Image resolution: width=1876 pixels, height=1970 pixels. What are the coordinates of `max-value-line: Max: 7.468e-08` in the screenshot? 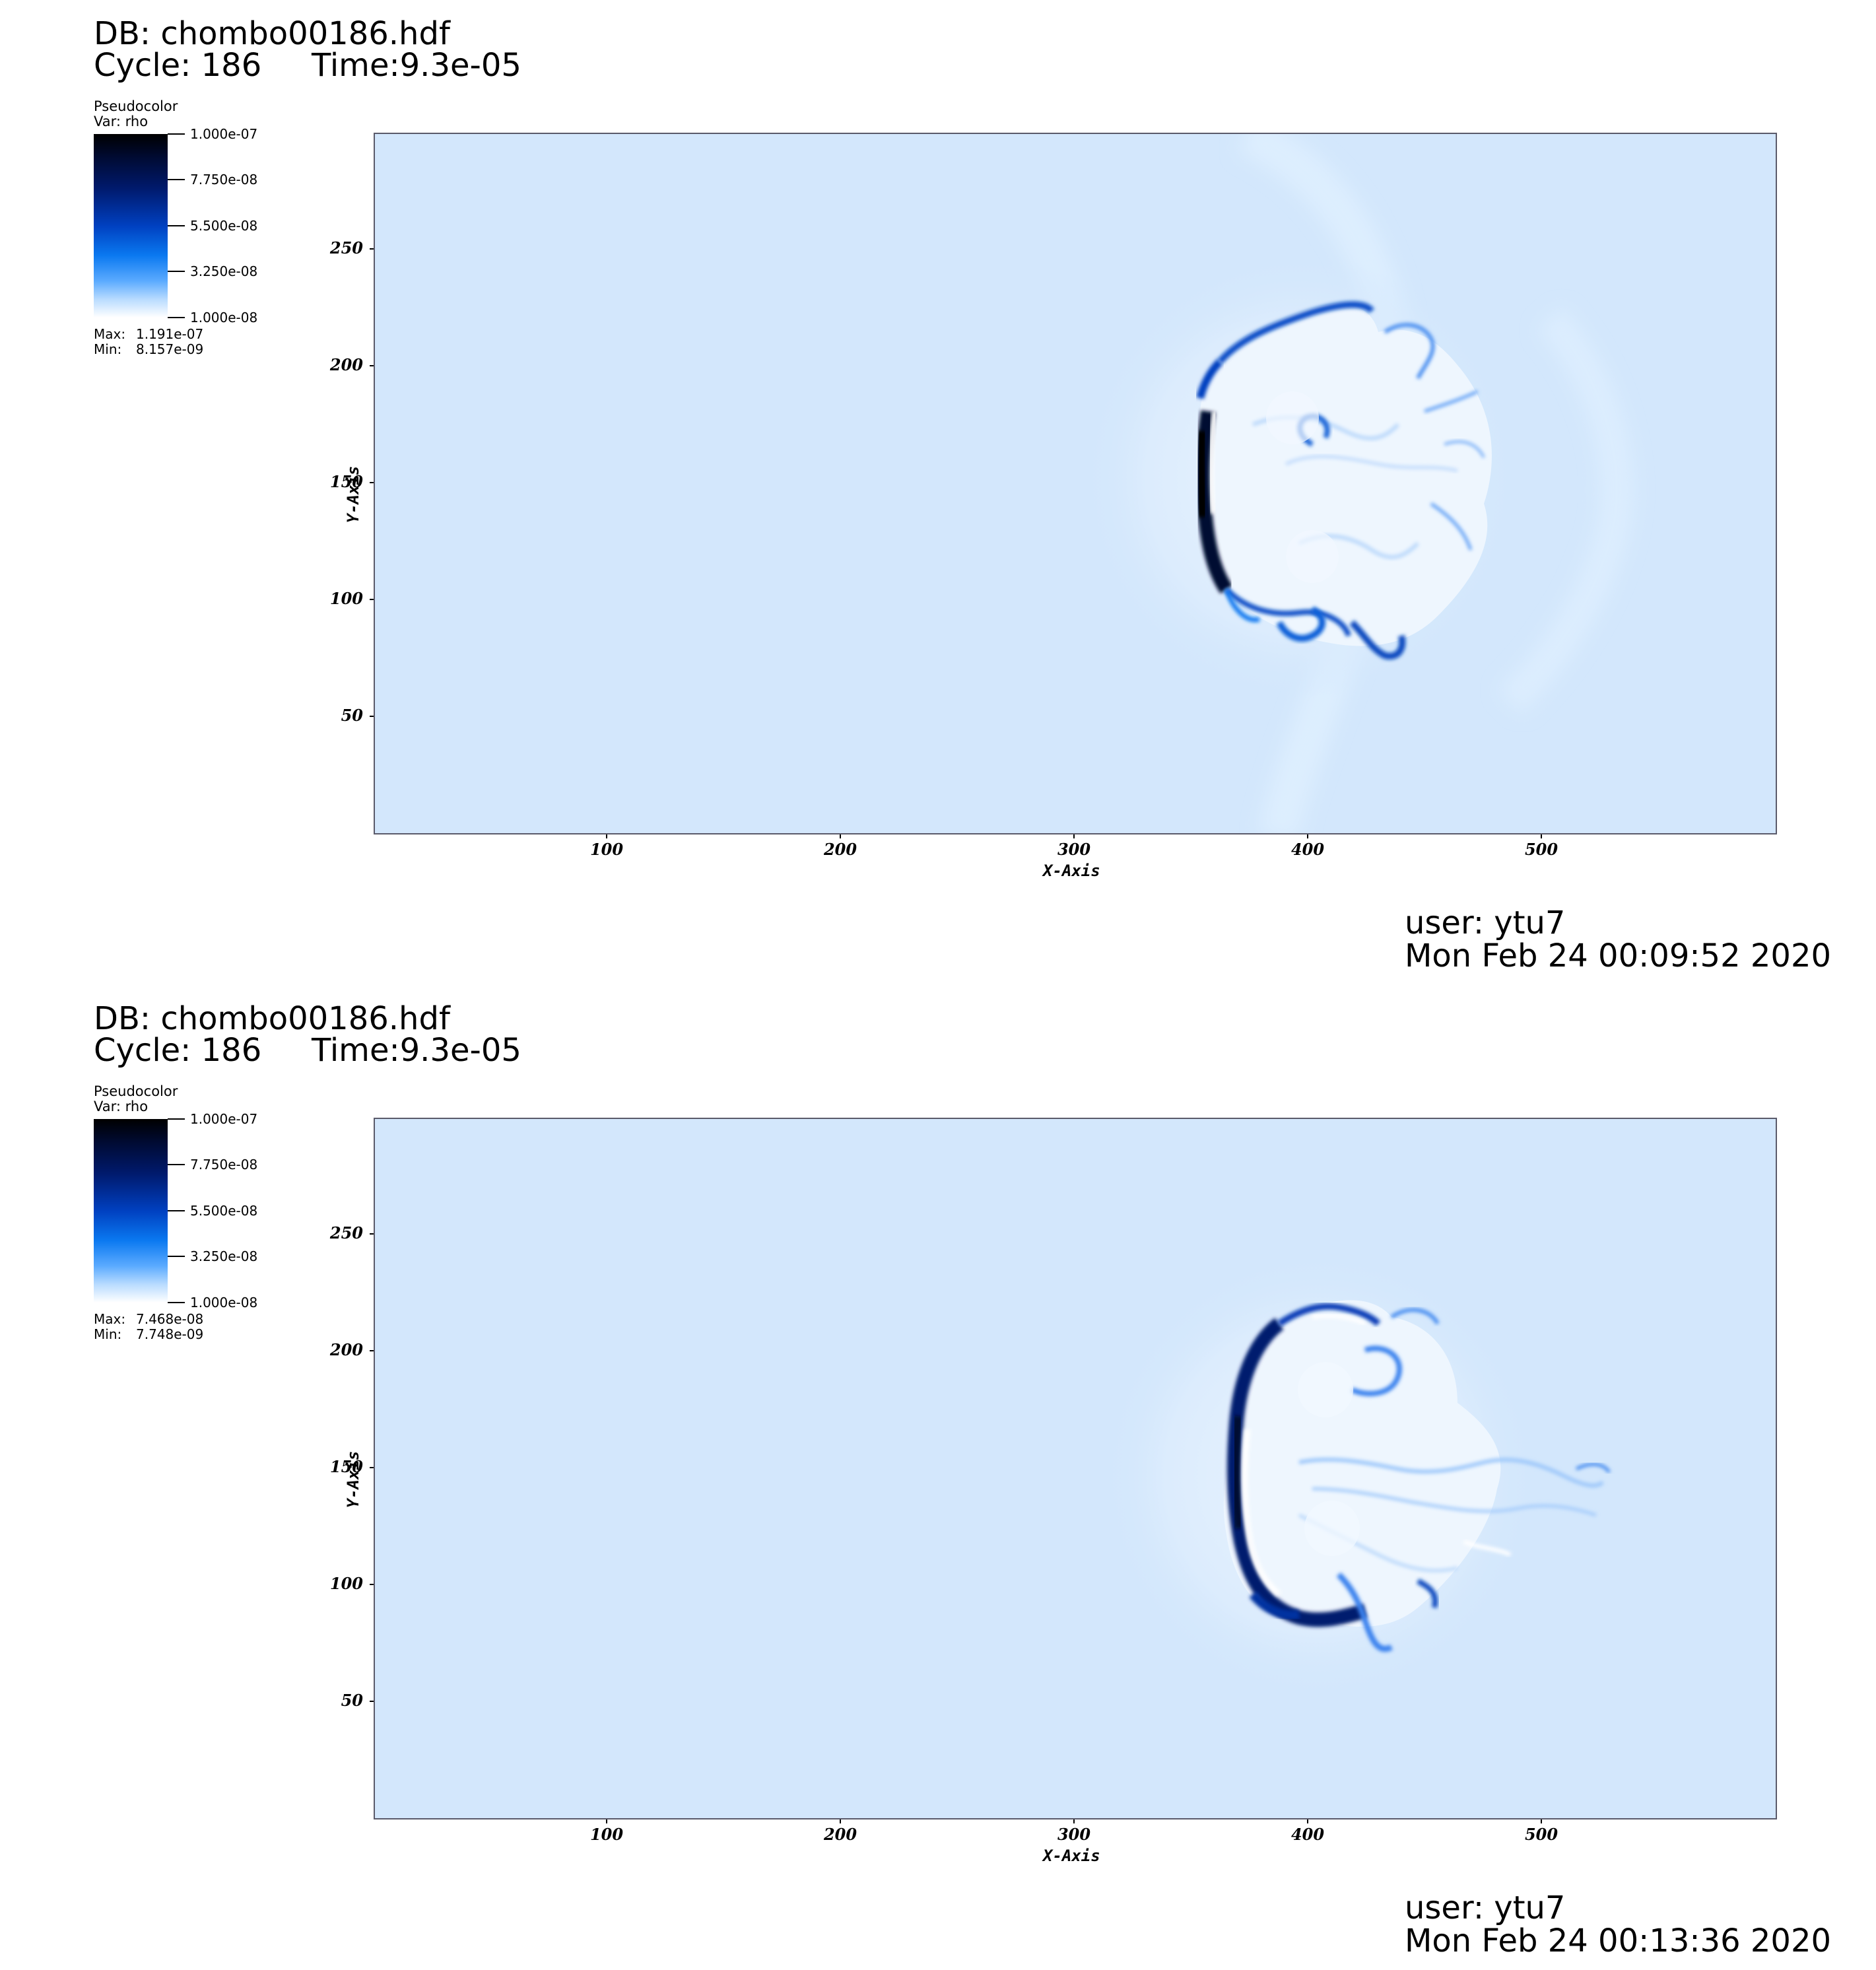 It's located at (148, 1319).